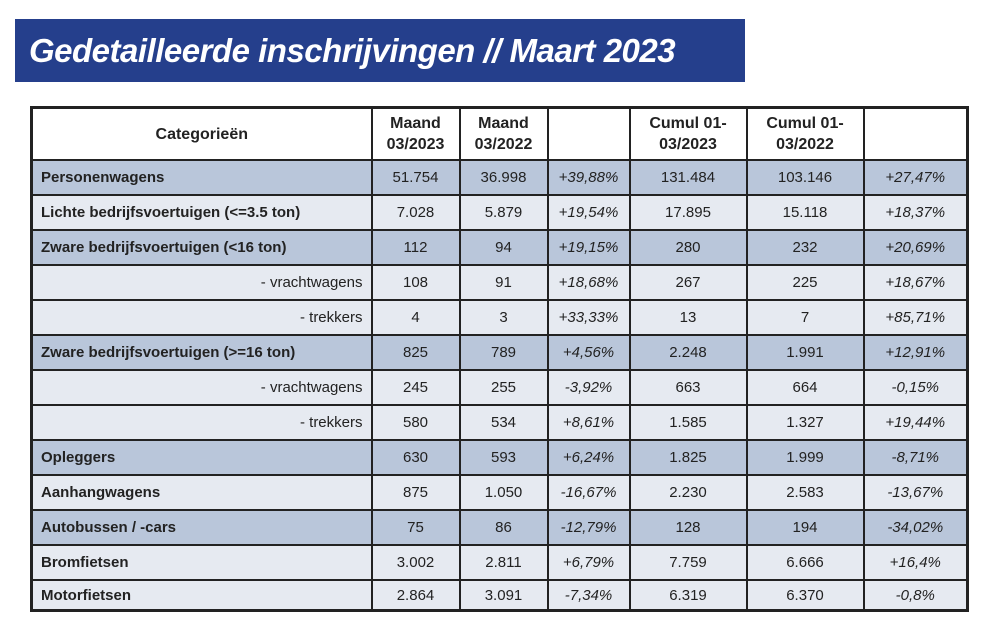 This screenshot has height=642, width=1000. What do you see at coordinates (915, 177) in the screenshot?
I see `change-cell: +27,47%` at bounding box center [915, 177].